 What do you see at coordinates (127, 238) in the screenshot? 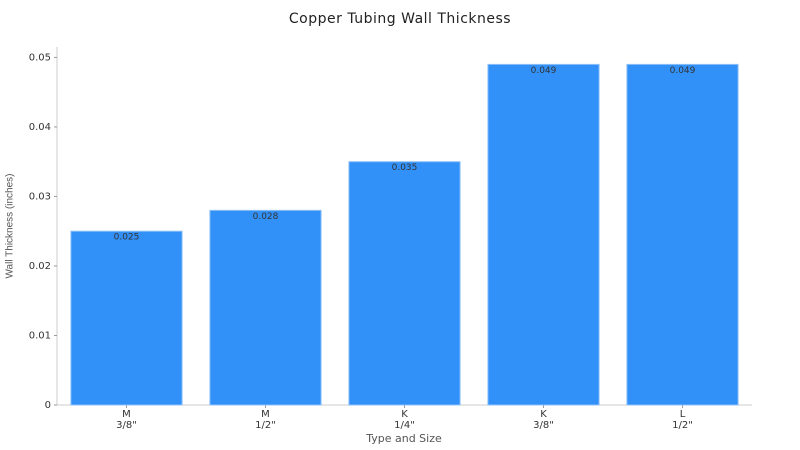
I see `value-label: 0.025` at bounding box center [127, 238].